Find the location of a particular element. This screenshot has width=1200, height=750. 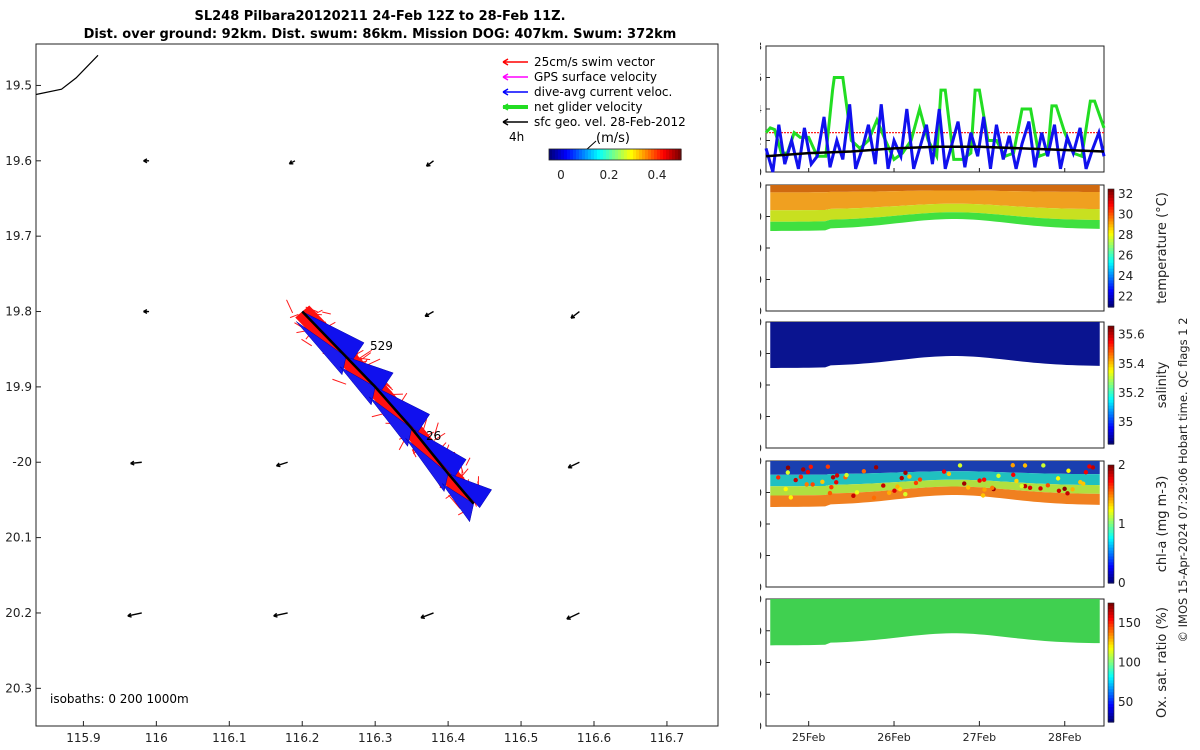

isobath-contour is located at coordinates (67, 75).